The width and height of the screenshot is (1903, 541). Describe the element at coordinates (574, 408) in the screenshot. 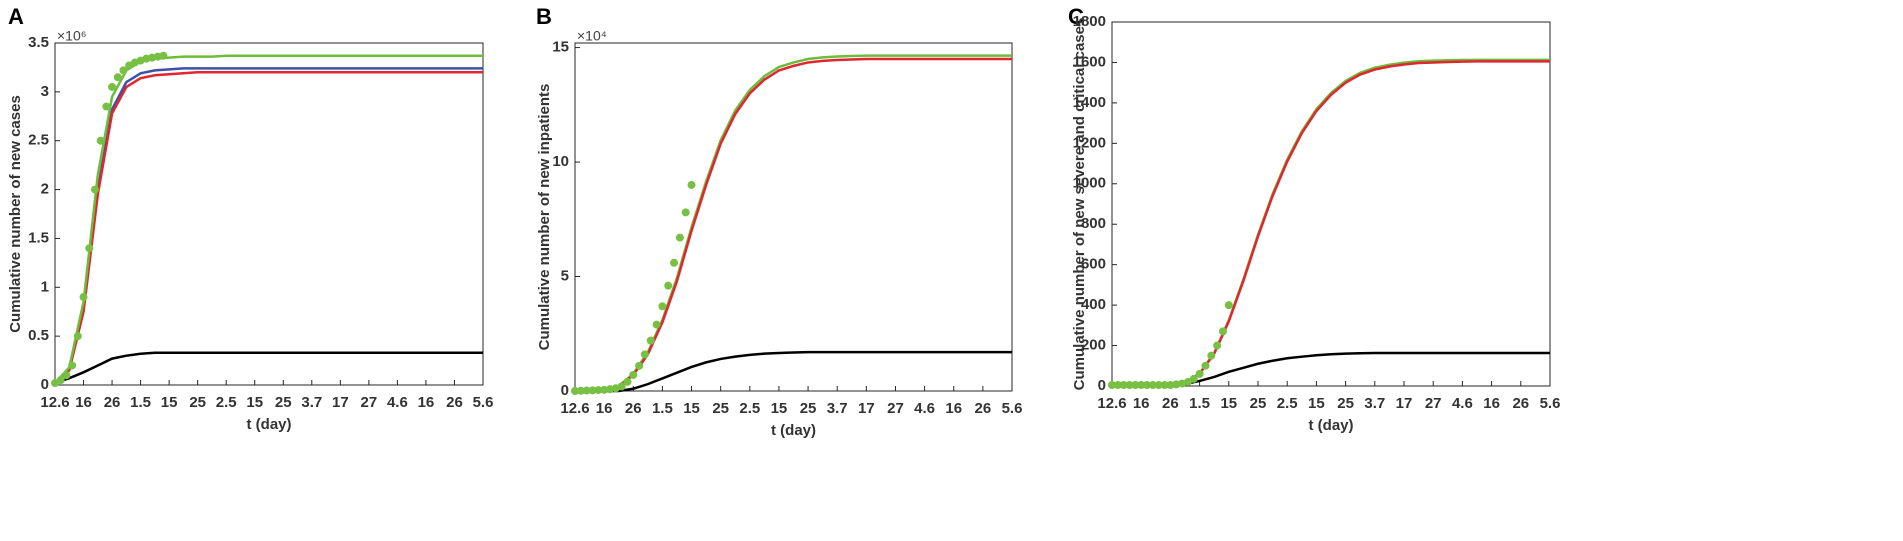

I see `x-tick-label: 12.6` at that location.